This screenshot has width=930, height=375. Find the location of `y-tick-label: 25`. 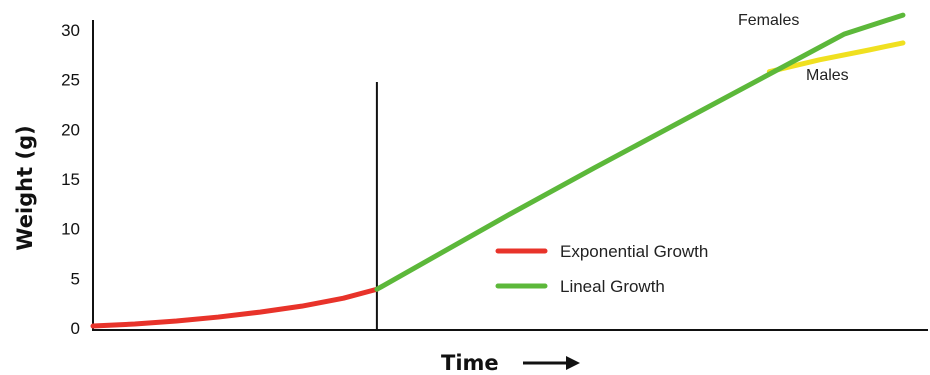

y-tick-label: 25 is located at coordinates (70, 80).